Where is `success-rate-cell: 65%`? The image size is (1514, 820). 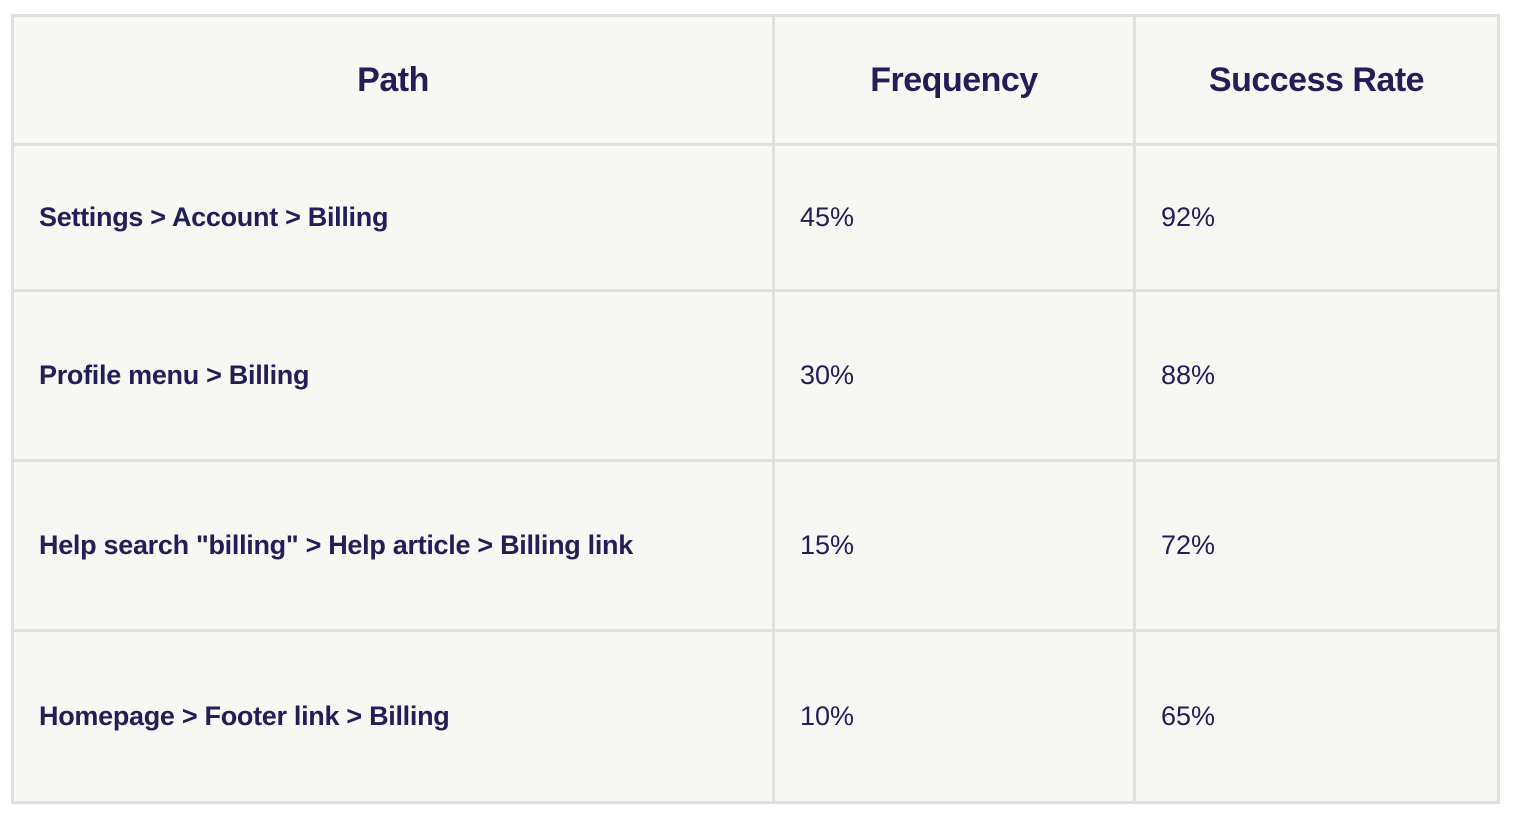
success-rate-cell: 65% is located at coordinates (1316, 716).